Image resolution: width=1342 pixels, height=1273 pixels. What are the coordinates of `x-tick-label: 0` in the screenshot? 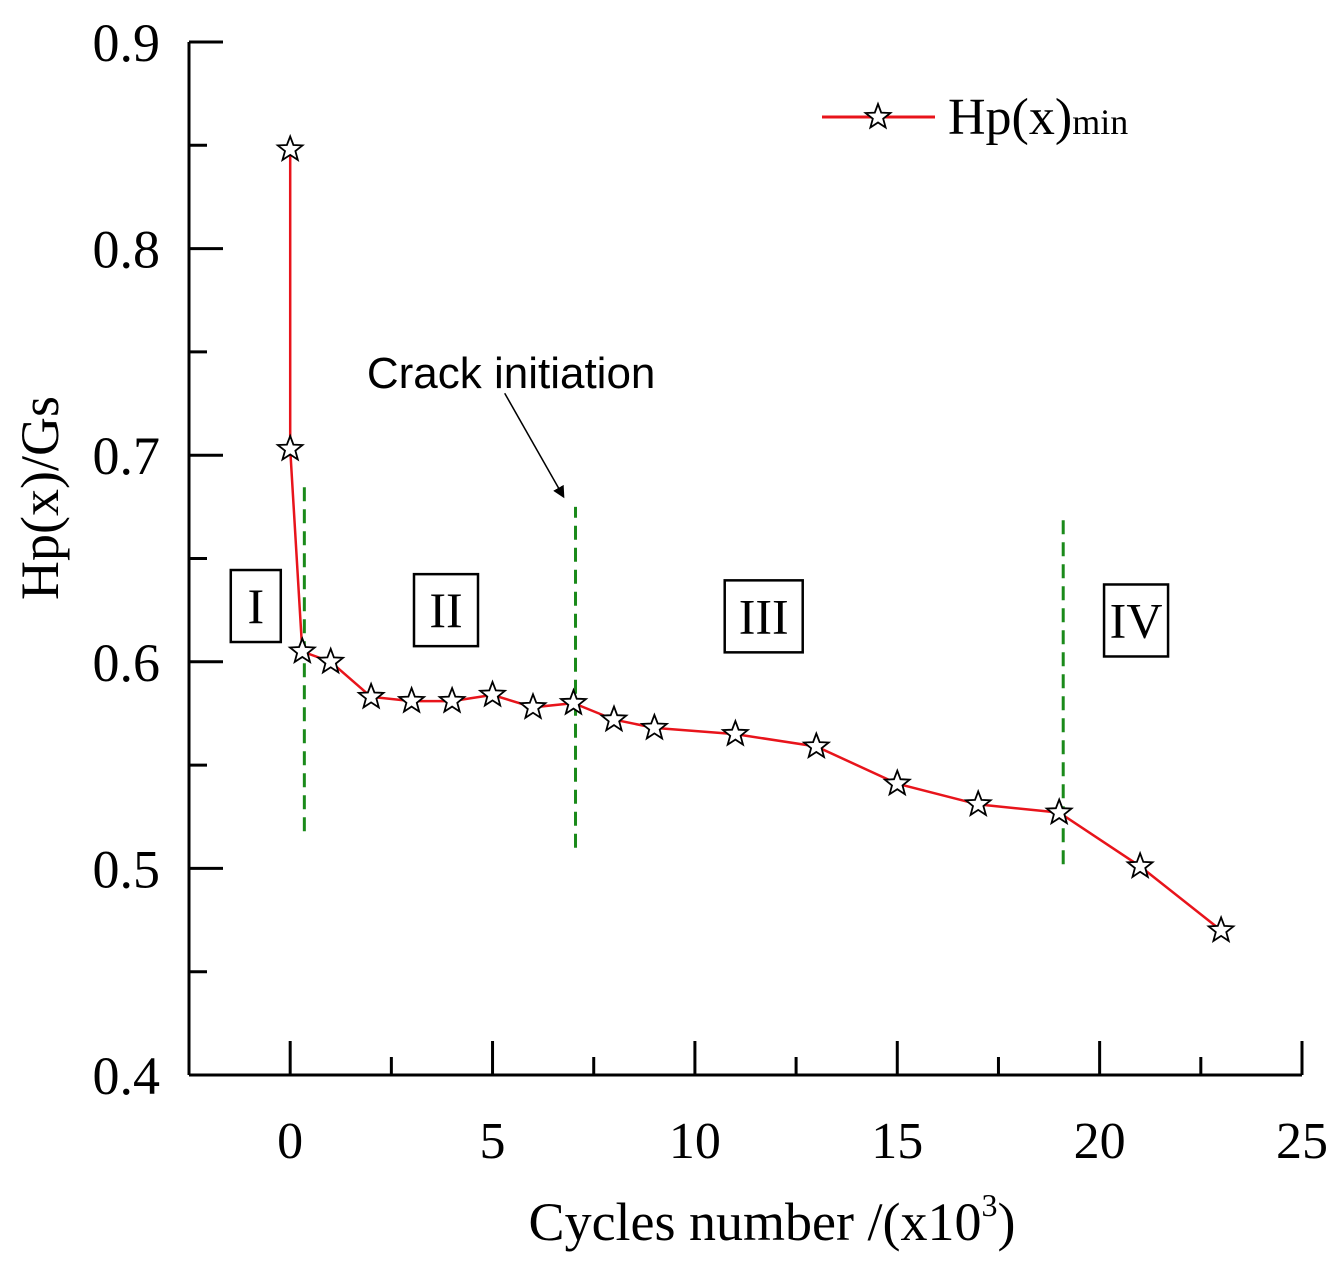 It's located at (290, 1141).